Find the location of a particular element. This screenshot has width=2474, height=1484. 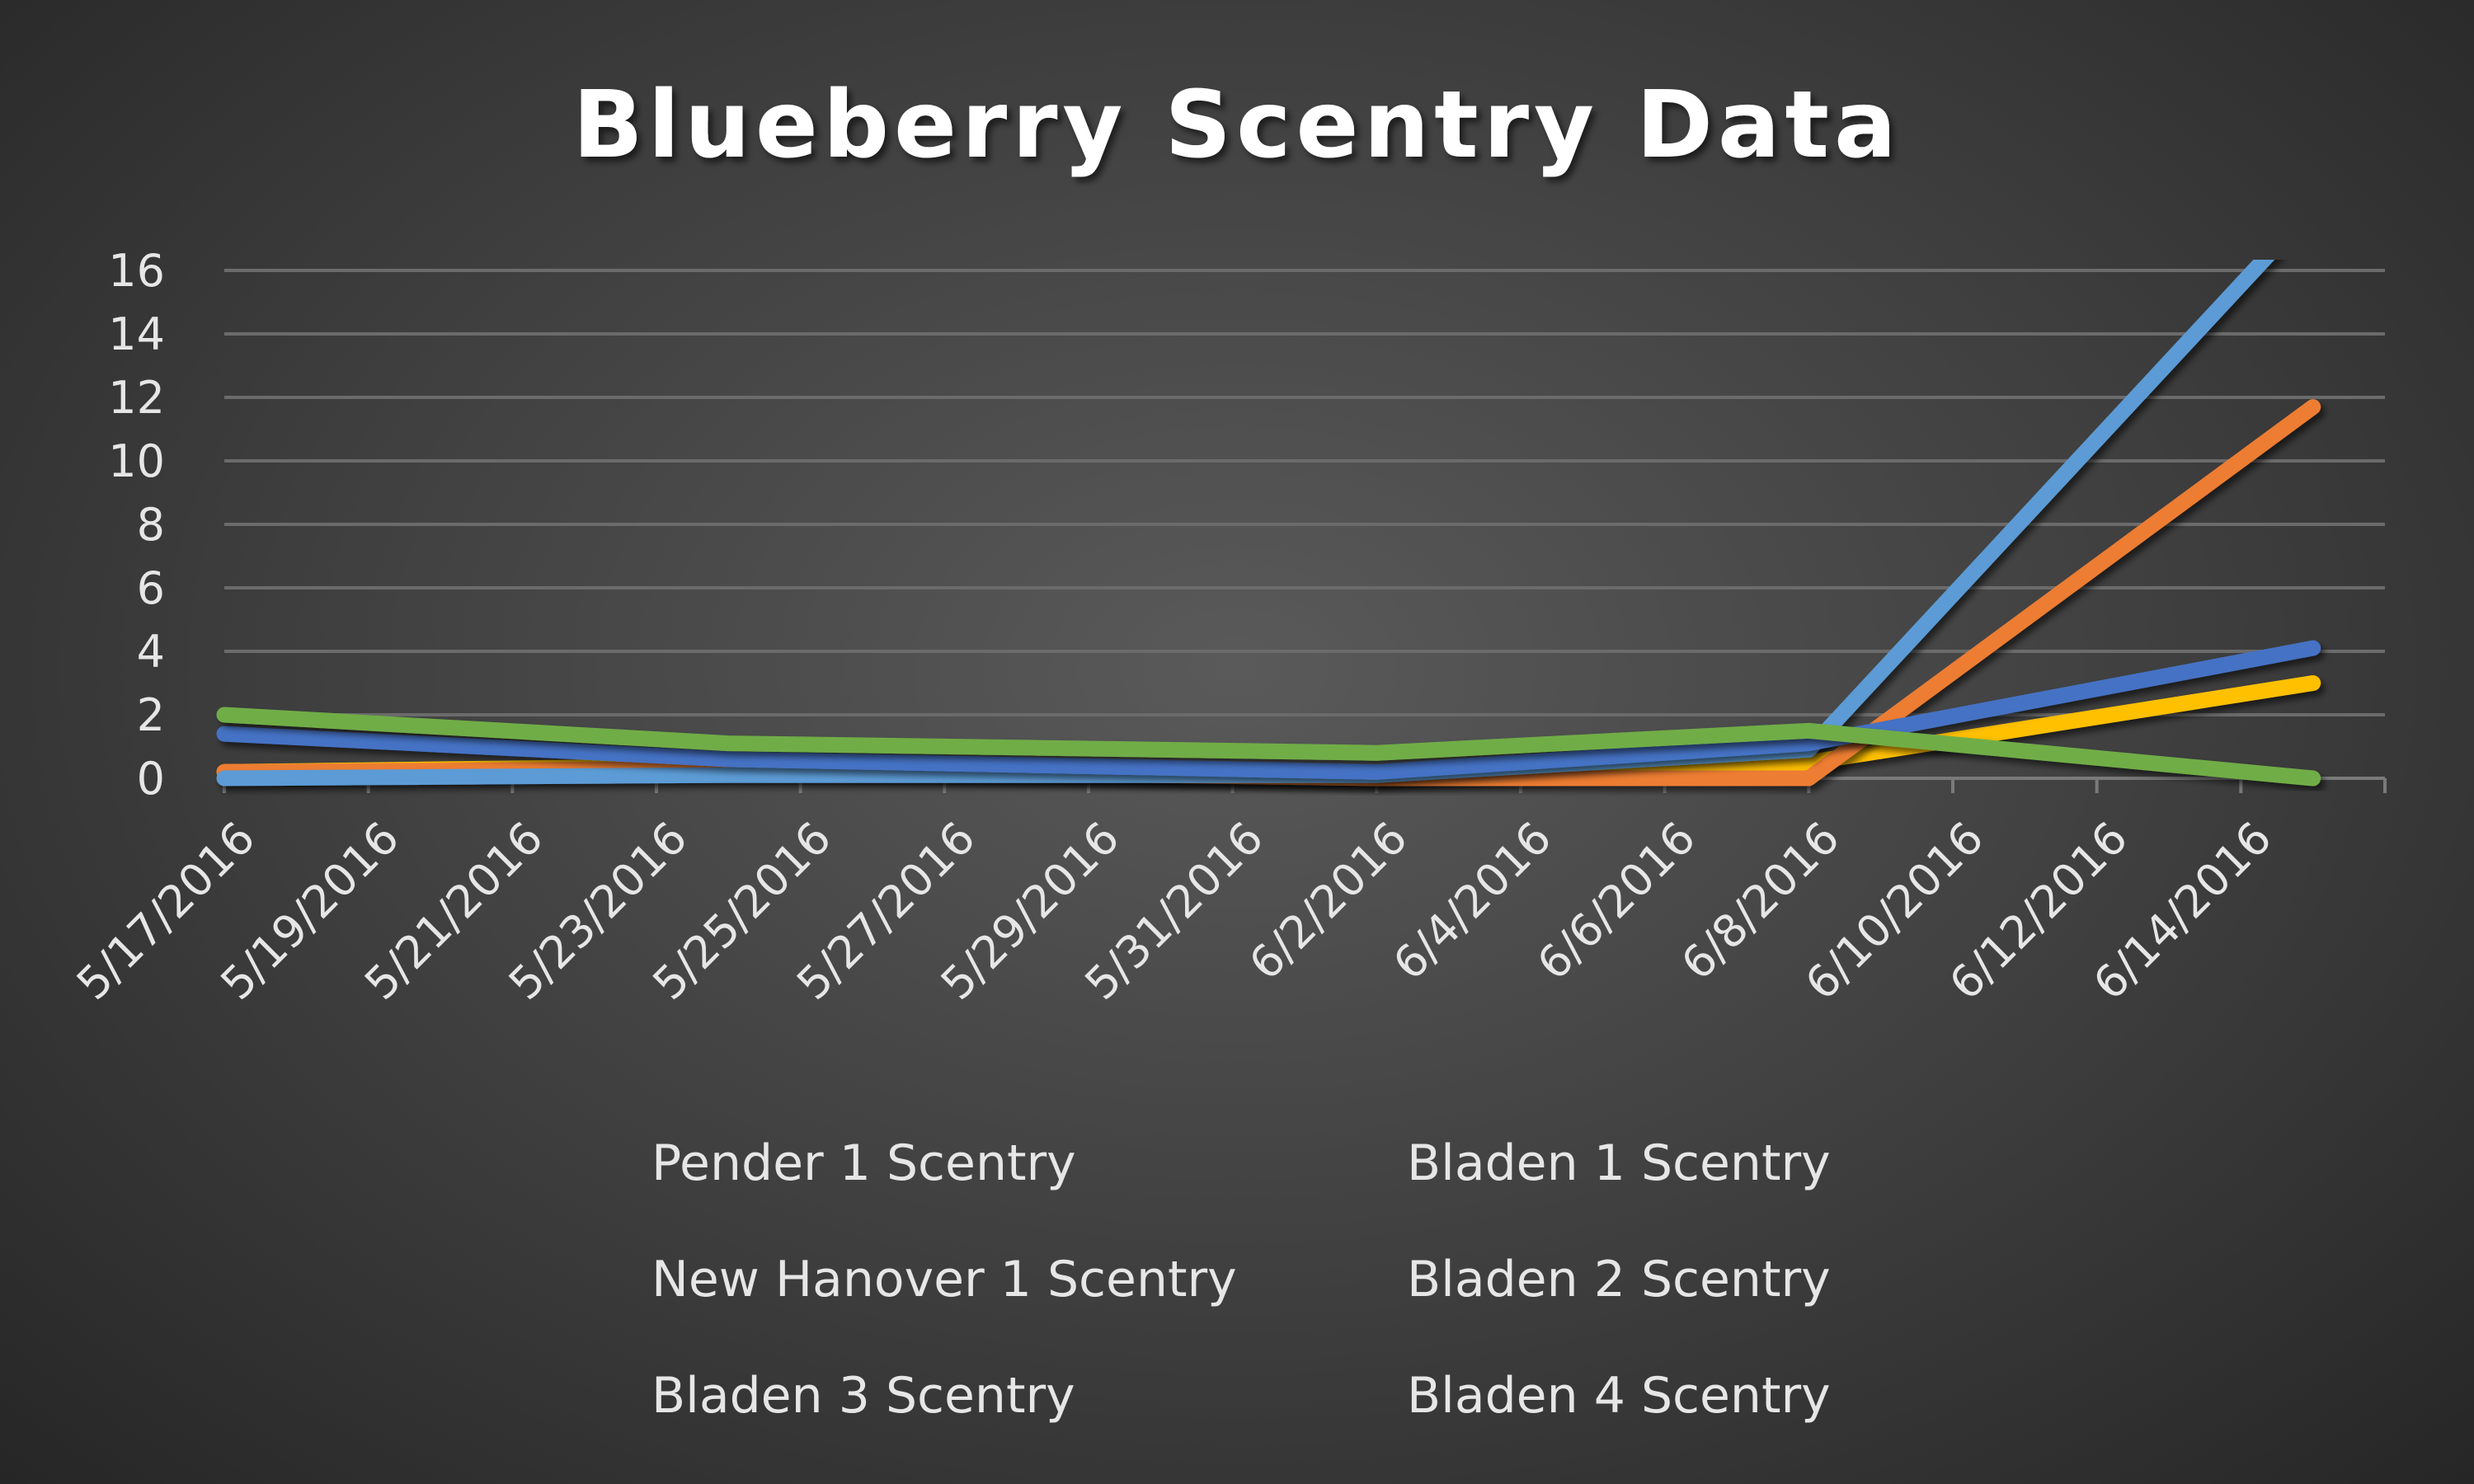

legend-label: Bladen 1 Scentry is located at coordinates (1619, 1163).